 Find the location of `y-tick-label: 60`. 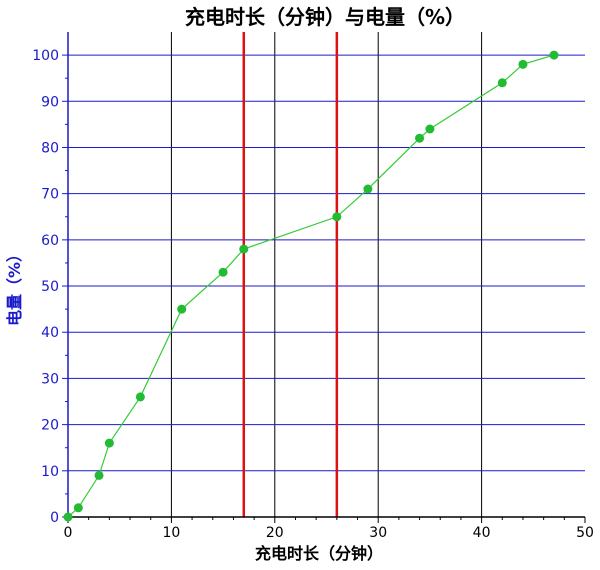

y-tick-label: 60 is located at coordinates (50, 241).